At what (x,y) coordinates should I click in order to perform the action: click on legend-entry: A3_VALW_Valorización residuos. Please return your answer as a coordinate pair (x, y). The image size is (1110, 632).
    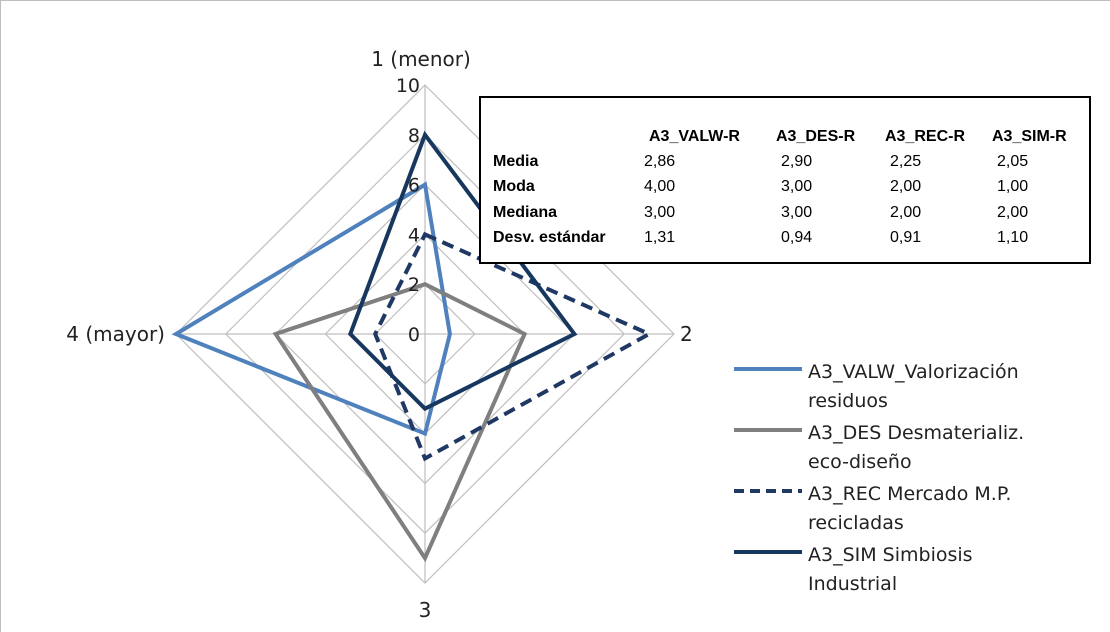
    Looking at the image, I should click on (917, 388).